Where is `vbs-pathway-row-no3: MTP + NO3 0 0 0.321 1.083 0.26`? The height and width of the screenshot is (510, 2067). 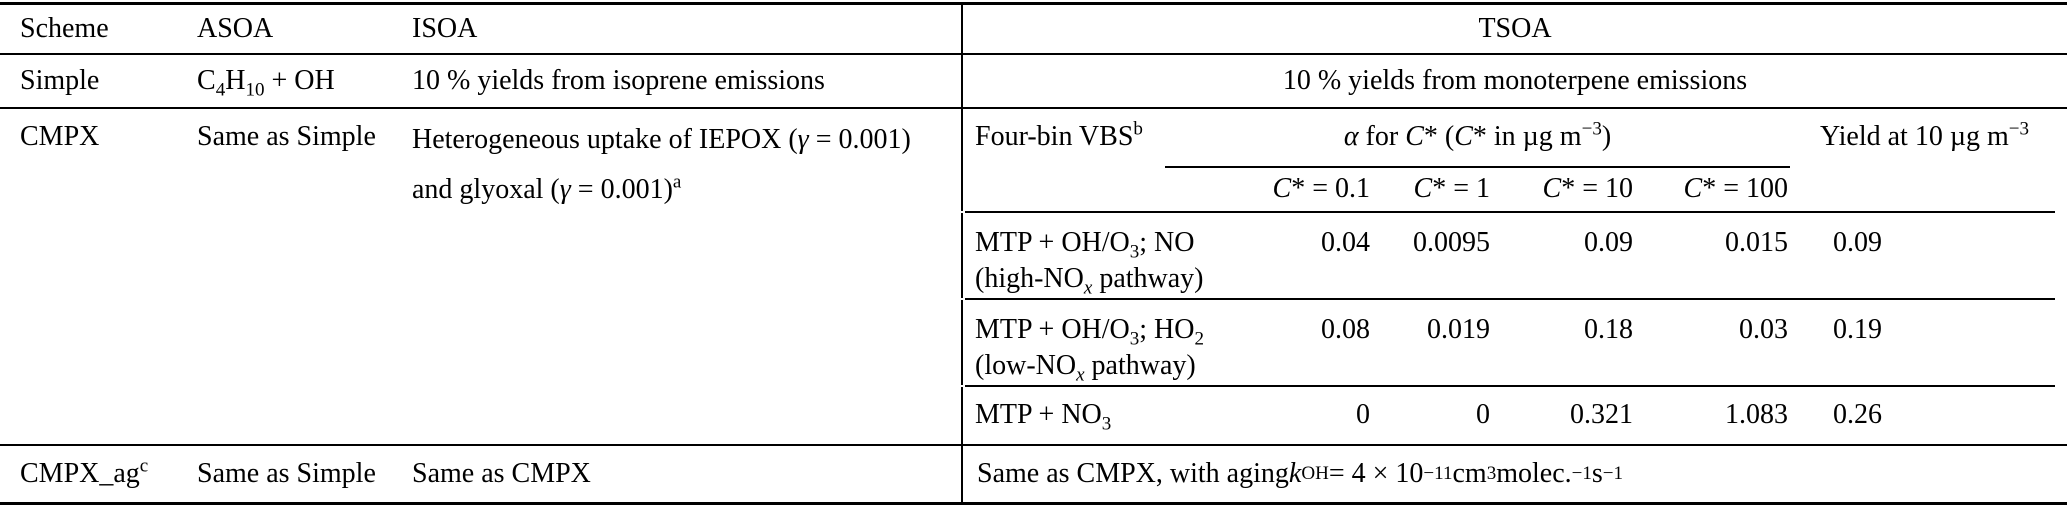
vbs-pathway-row-no3: MTP + NO3 0 0 0.321 1.083 0.26 is located at coordinates (1514, 415).